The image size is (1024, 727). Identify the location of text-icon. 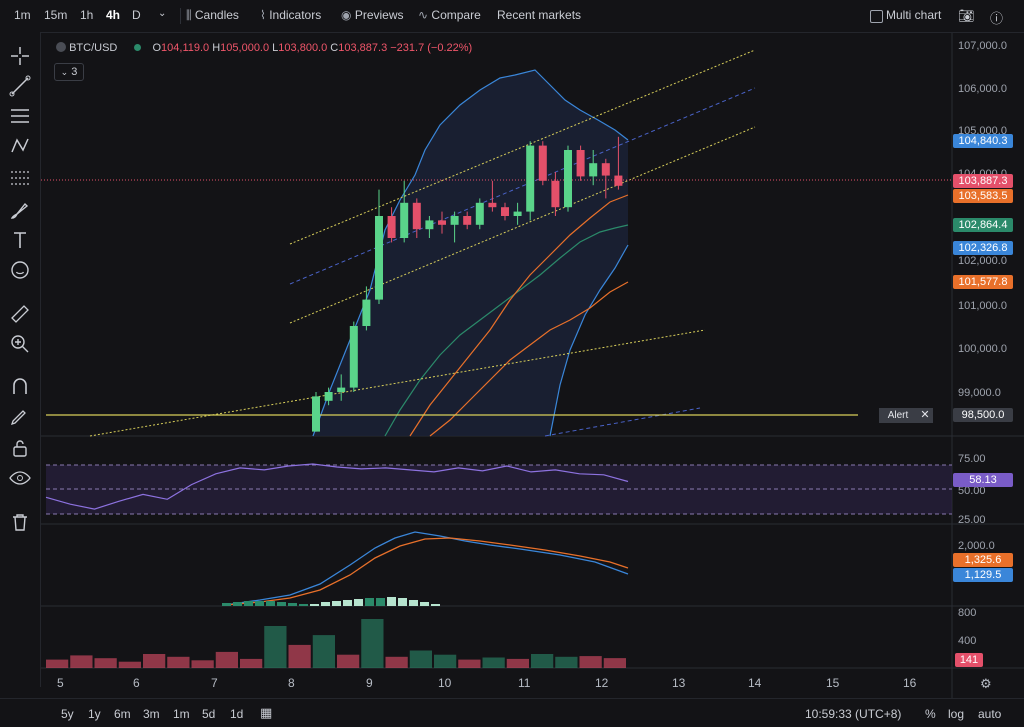
(20, 240).